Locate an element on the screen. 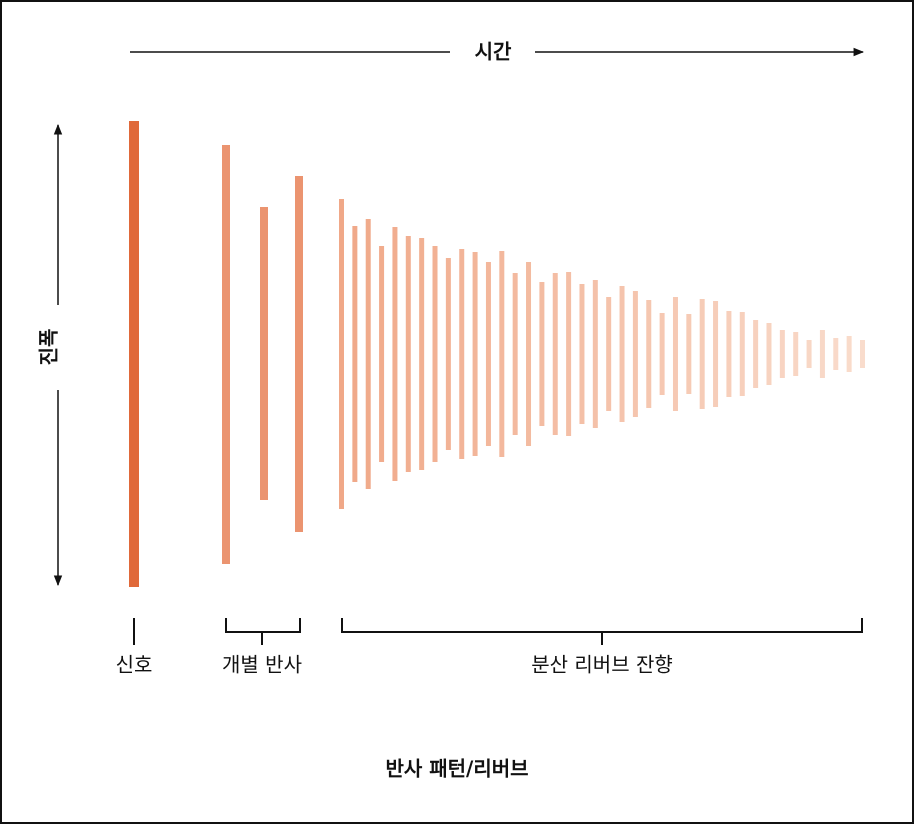 The height and width of the screenshot is (825, 915). segment-label: 신호 is located at coordinates (134, 665).